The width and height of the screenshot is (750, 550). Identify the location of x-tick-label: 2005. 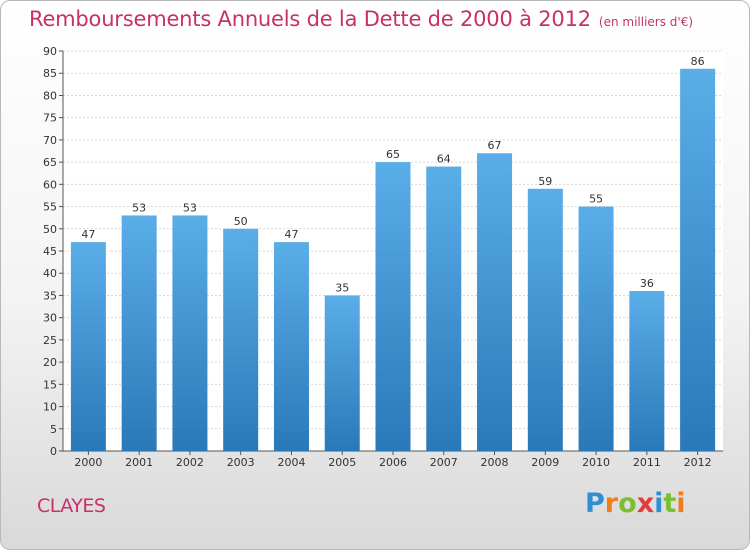
(342, 462).